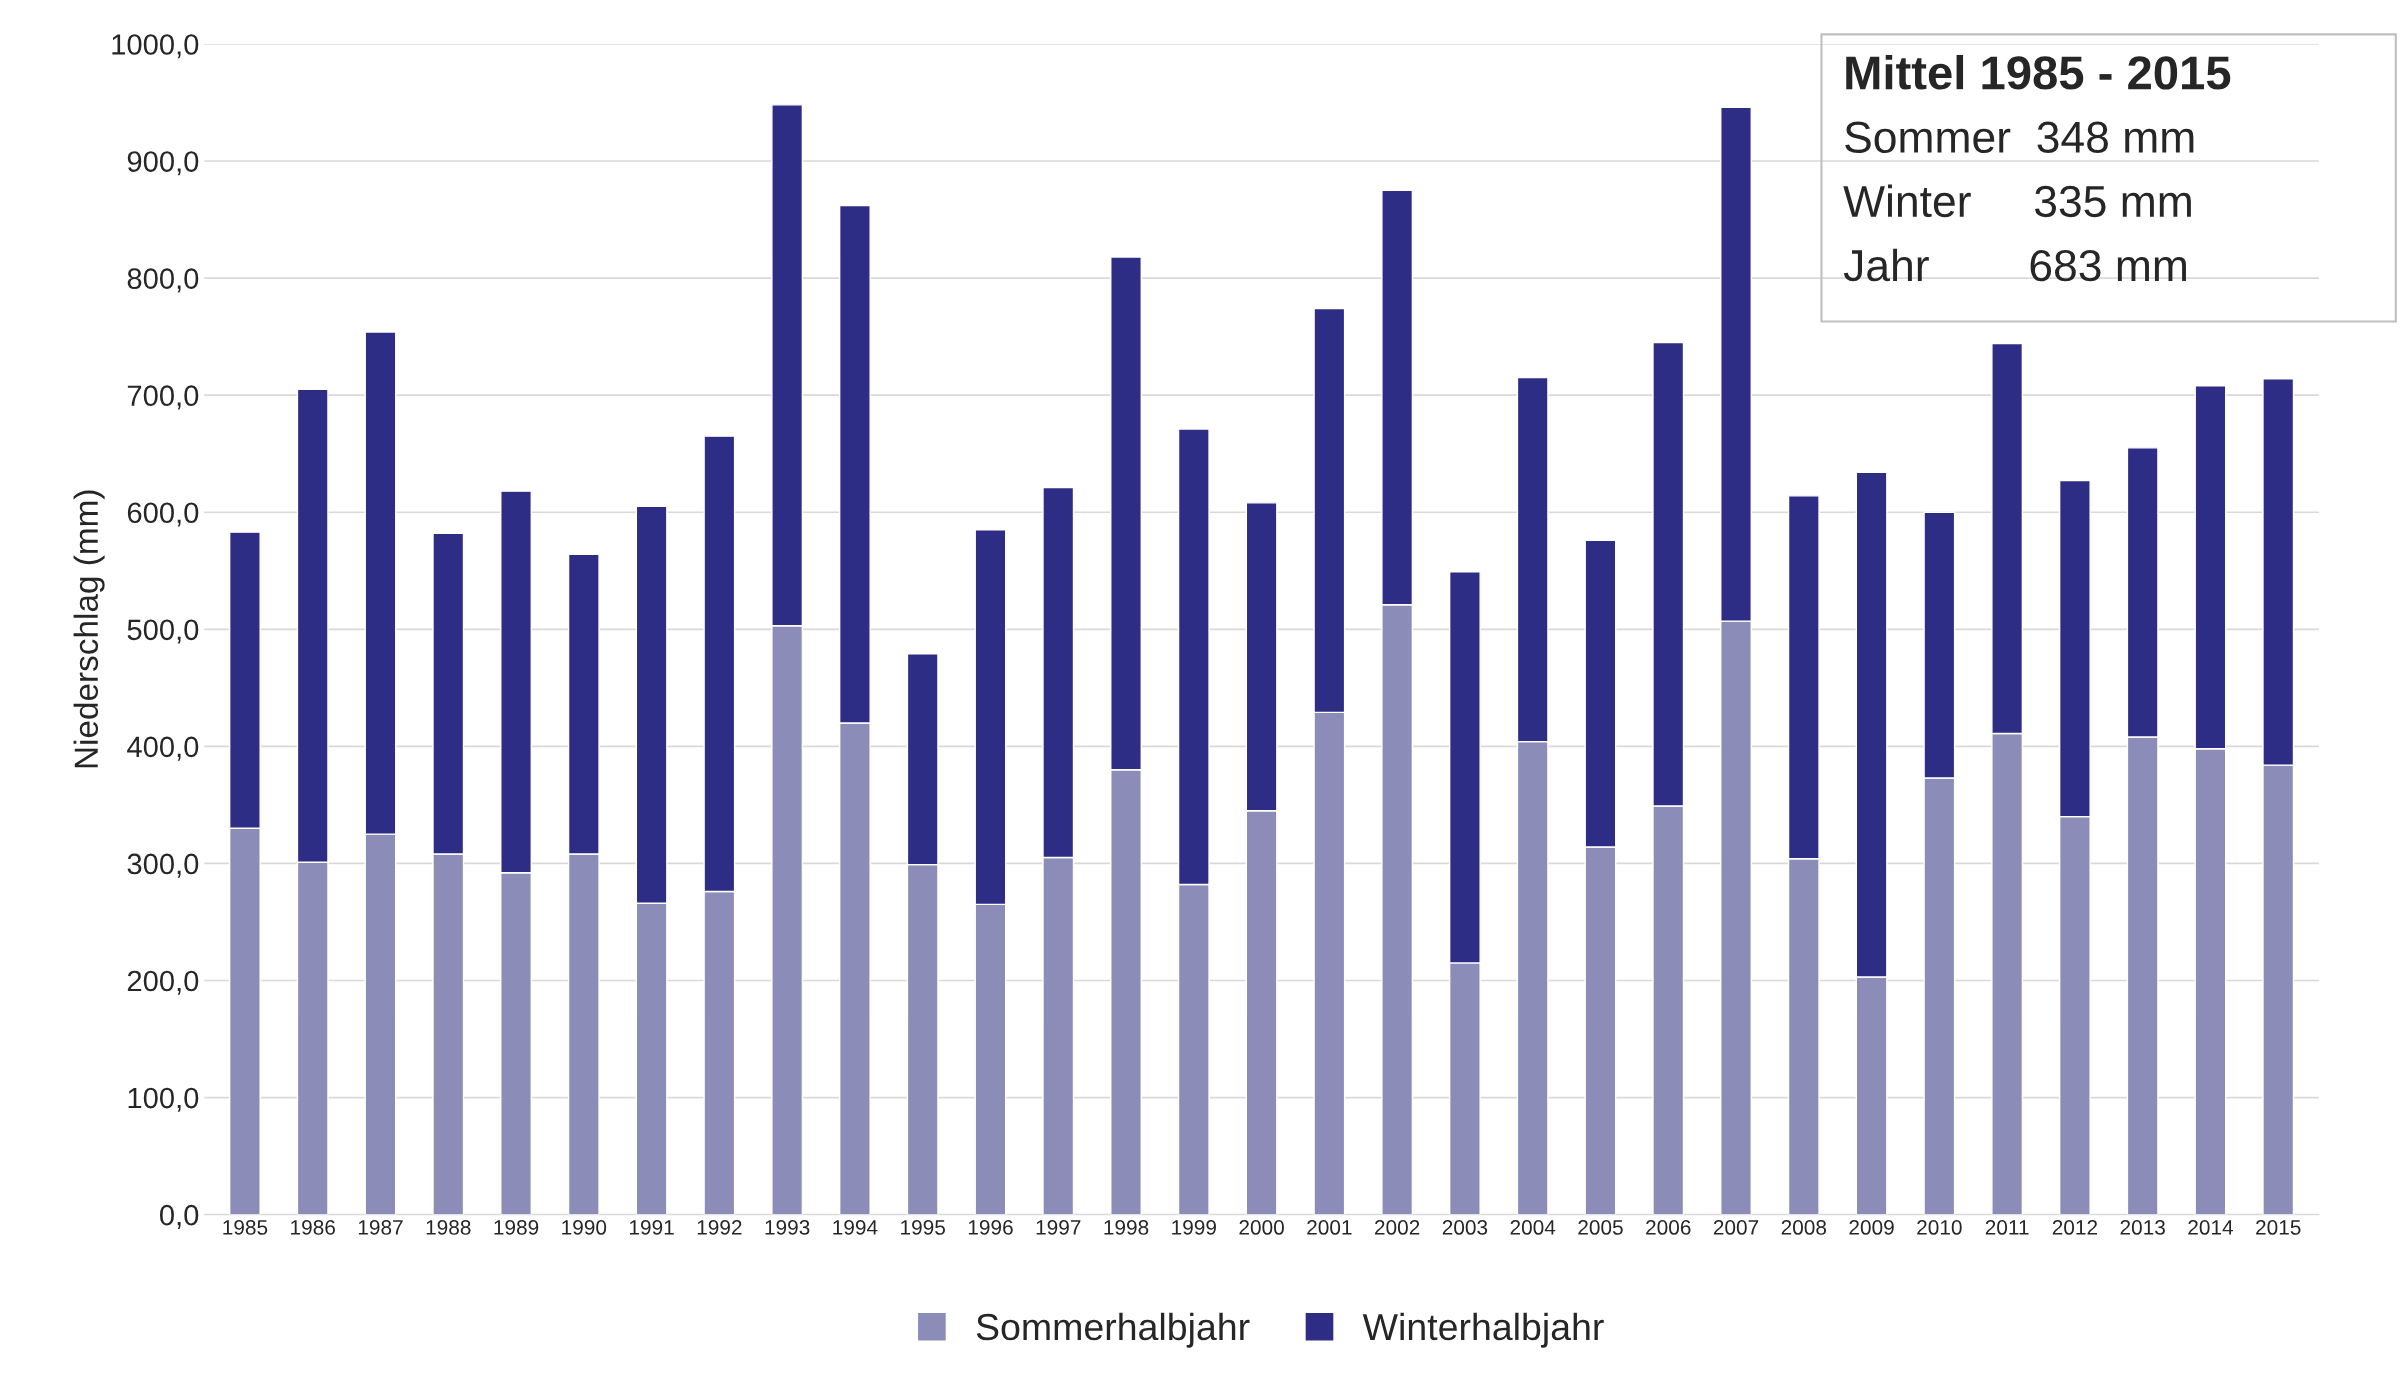 This screenshot has height=1374, width=2403. I want to click on x-tick-label: 2007, so click(1736, 1227).